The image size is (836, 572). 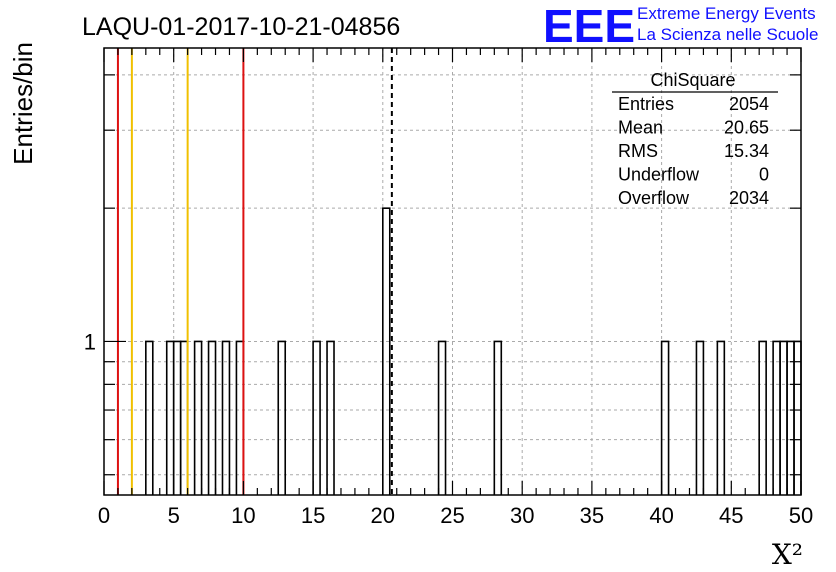 I want to click on x-tick-label: 35, so click(x=592, y=515).